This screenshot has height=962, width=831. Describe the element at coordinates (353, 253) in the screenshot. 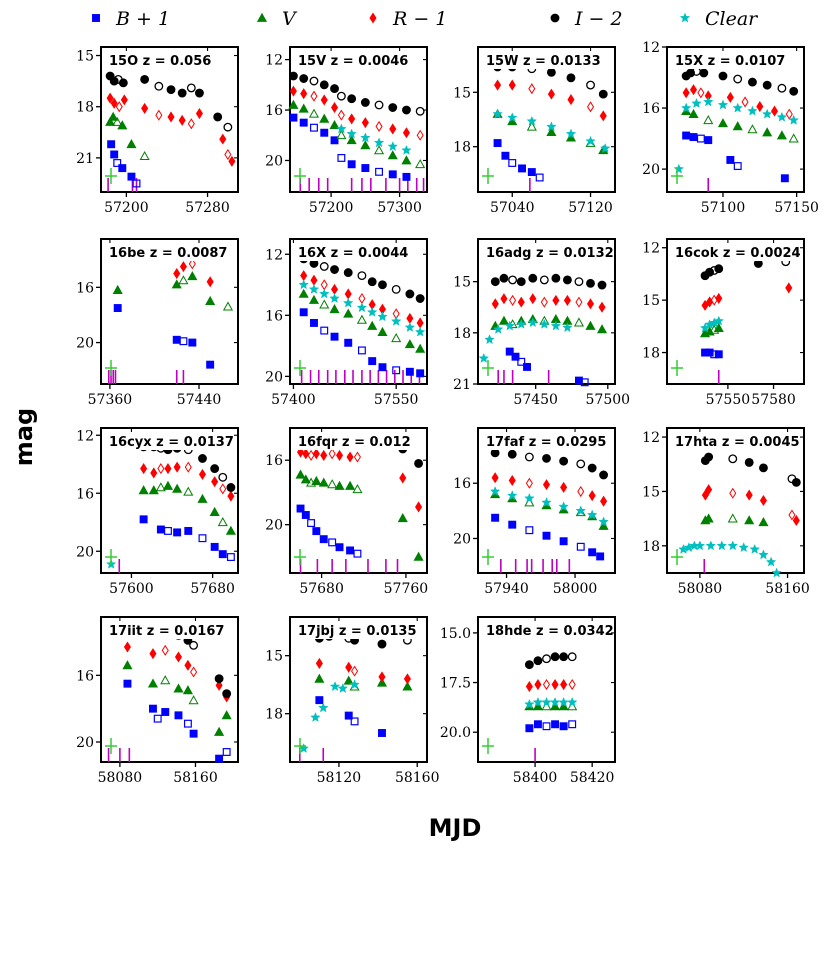

I see `panel-label: 16X z = 0.0044` at that location.